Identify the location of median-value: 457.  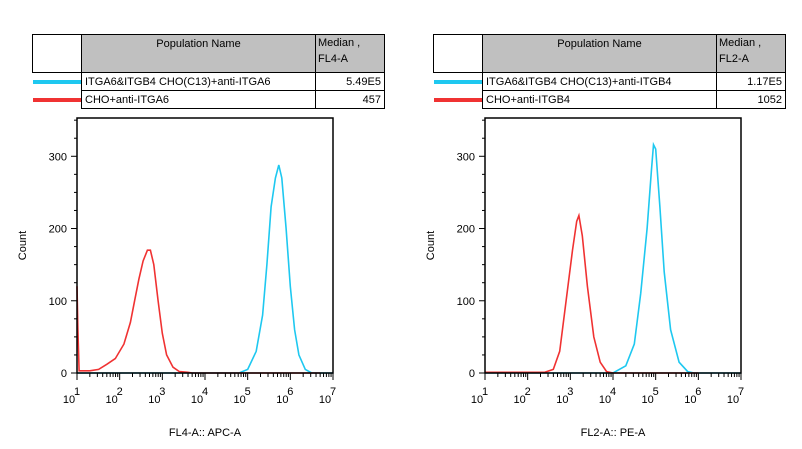
(350, 99).